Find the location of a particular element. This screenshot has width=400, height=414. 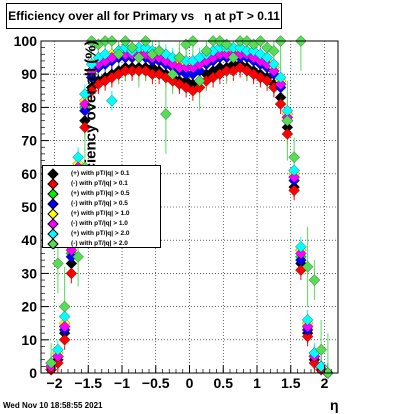

legend-entry: (+) with pT/|q| > 0.1 is located at coordinates (101, 174).